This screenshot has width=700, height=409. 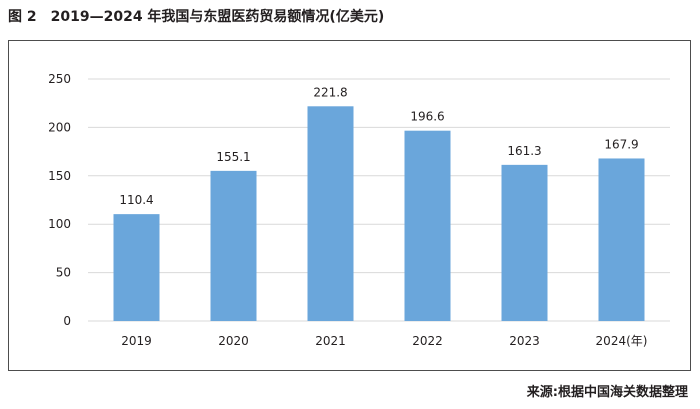 I want to click on bar-value-label: 221.8, so click(x=330, y=92).